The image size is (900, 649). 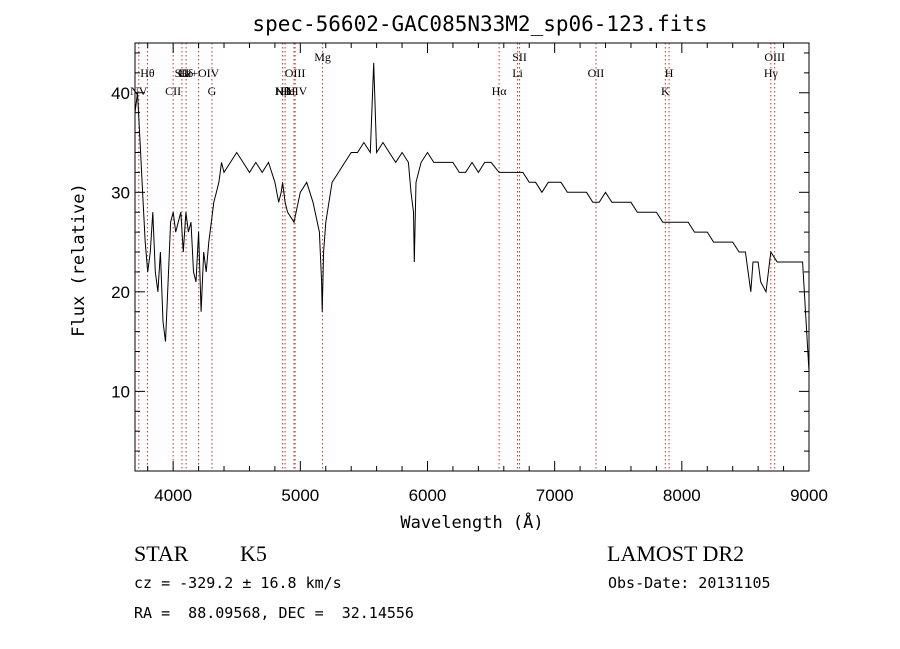 I want to click on spectral-line-label: HeIV, so click(x=294, y=91).